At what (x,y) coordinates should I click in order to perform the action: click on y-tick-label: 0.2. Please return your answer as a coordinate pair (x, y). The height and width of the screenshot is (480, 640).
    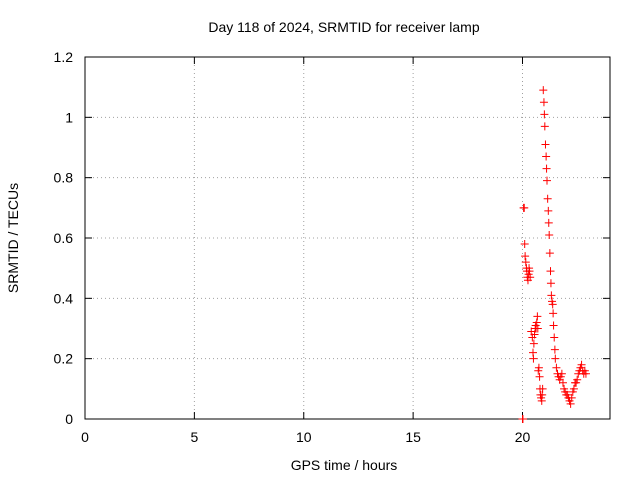
    Looking at the image, I should click on (64, 359).